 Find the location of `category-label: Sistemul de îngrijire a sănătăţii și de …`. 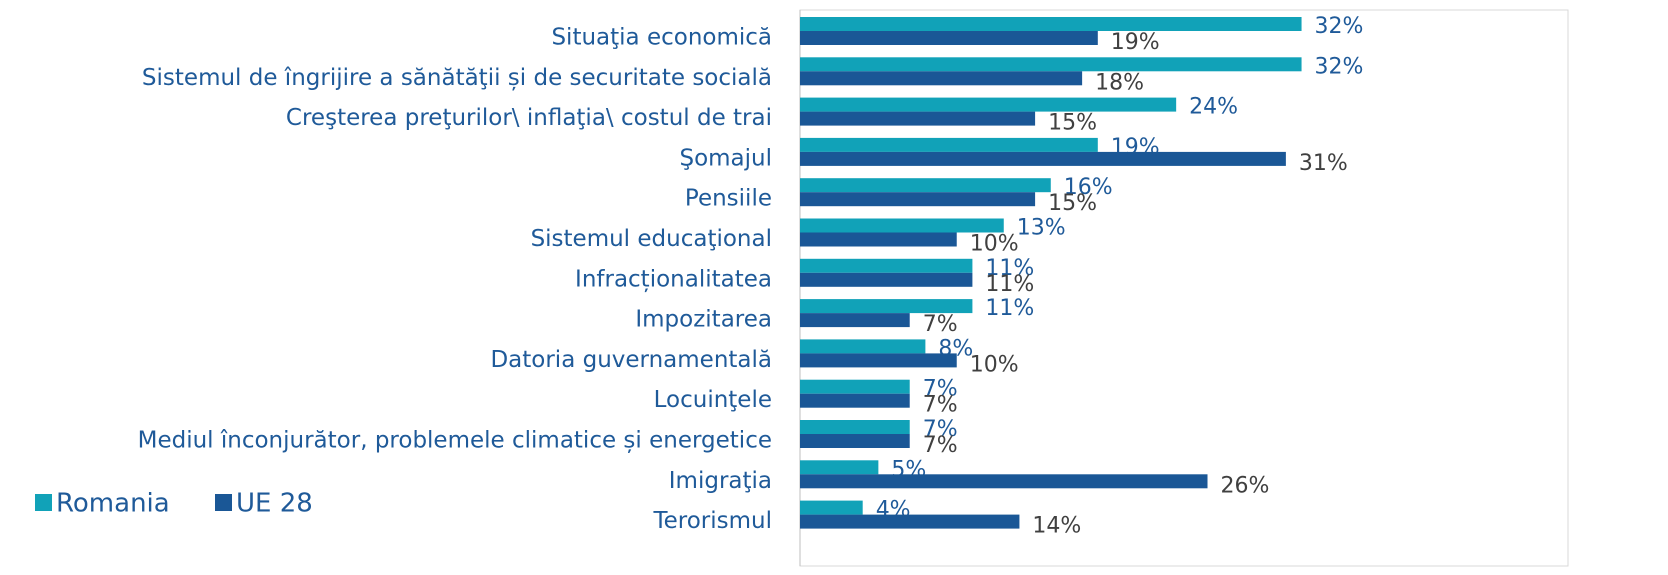

category-label: Sistemul de îngrijire a sănătăţii și de … is located at coordinates (457, 78).